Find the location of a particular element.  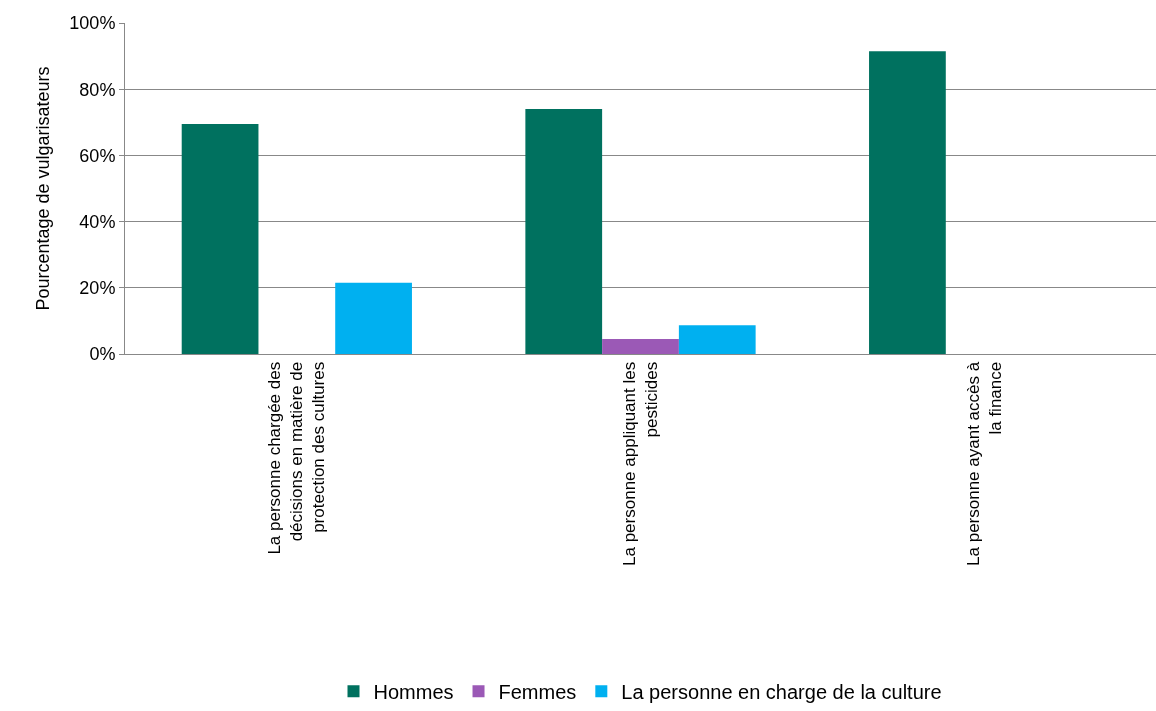

y-tick-label: 0% is located at coordinates (102, 354).